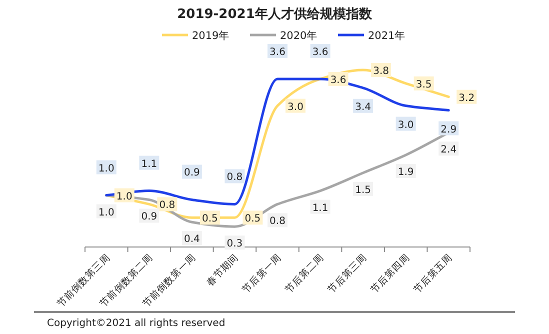 This screenshot has width=549, height=334. I want to click on text: Copyright©2021 all rights reserved, so click(136, 323).